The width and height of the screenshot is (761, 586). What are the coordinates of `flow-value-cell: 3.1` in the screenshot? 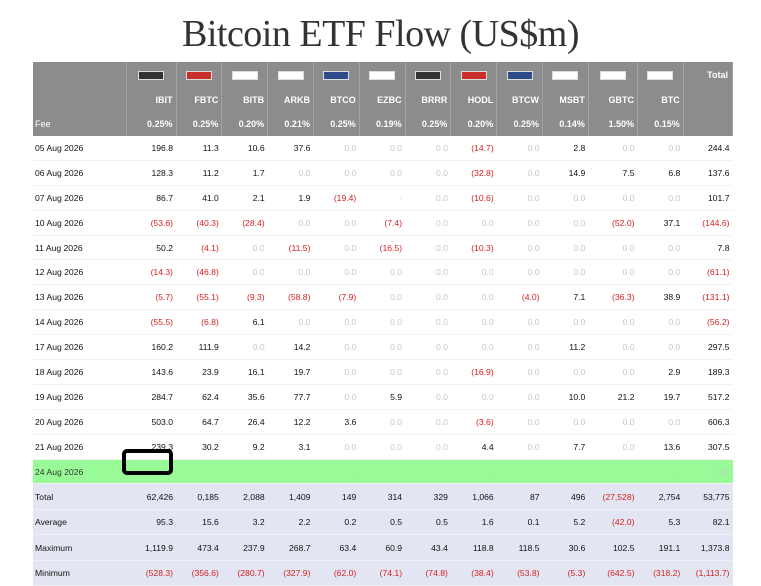 It's located at (290, 447).